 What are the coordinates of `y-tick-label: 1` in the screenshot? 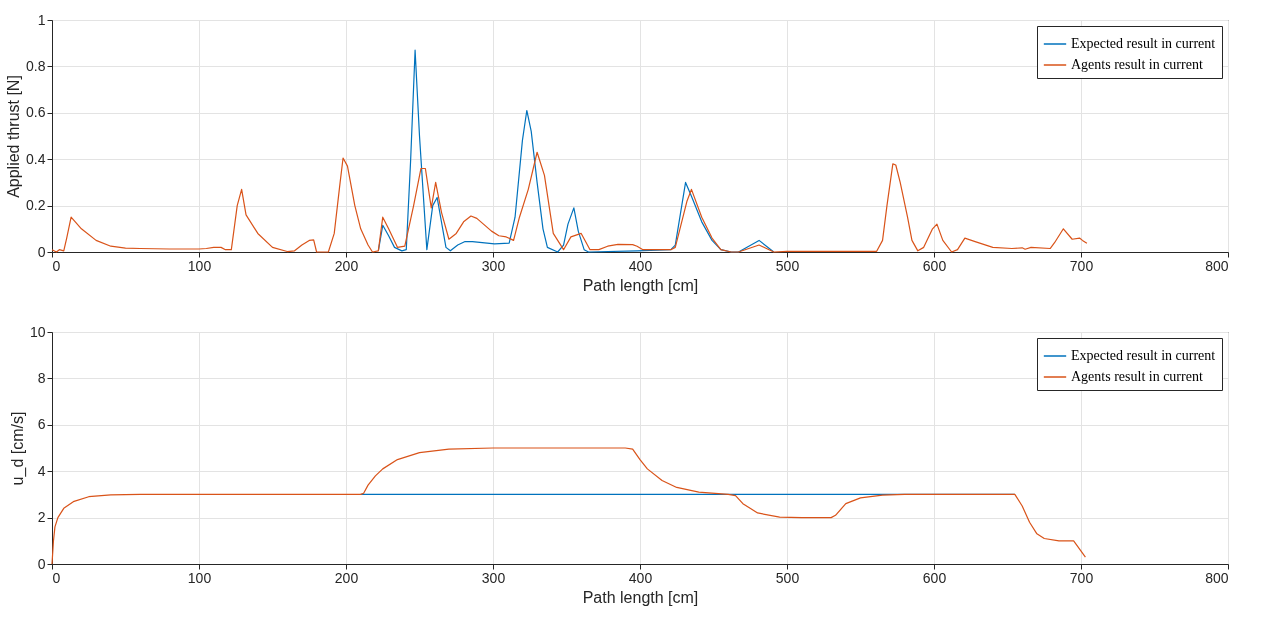 It's located at (41, 19).